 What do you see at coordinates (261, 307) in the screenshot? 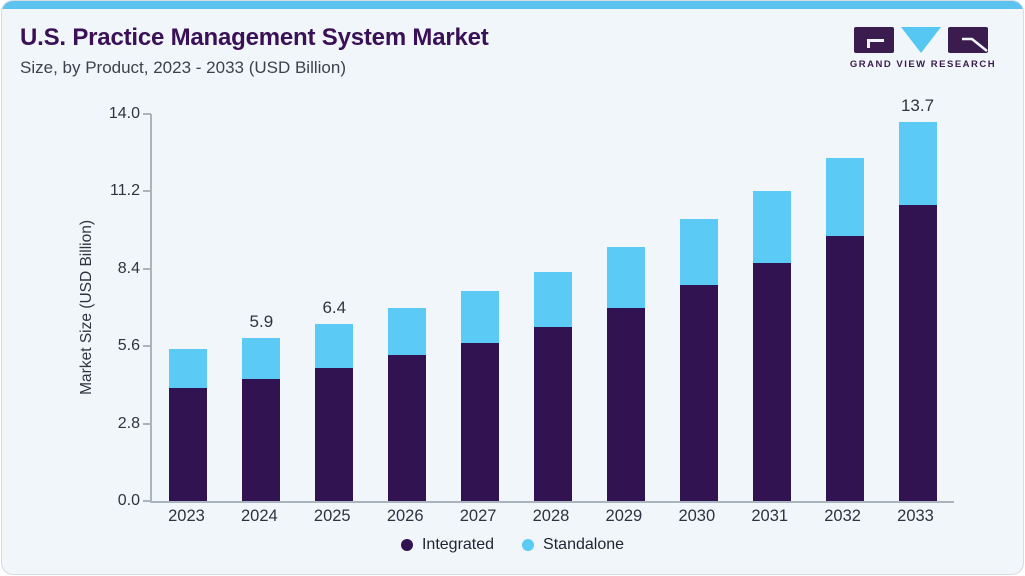
I see `bar-column-2024: 5.9` at bounding box center [261, 307].